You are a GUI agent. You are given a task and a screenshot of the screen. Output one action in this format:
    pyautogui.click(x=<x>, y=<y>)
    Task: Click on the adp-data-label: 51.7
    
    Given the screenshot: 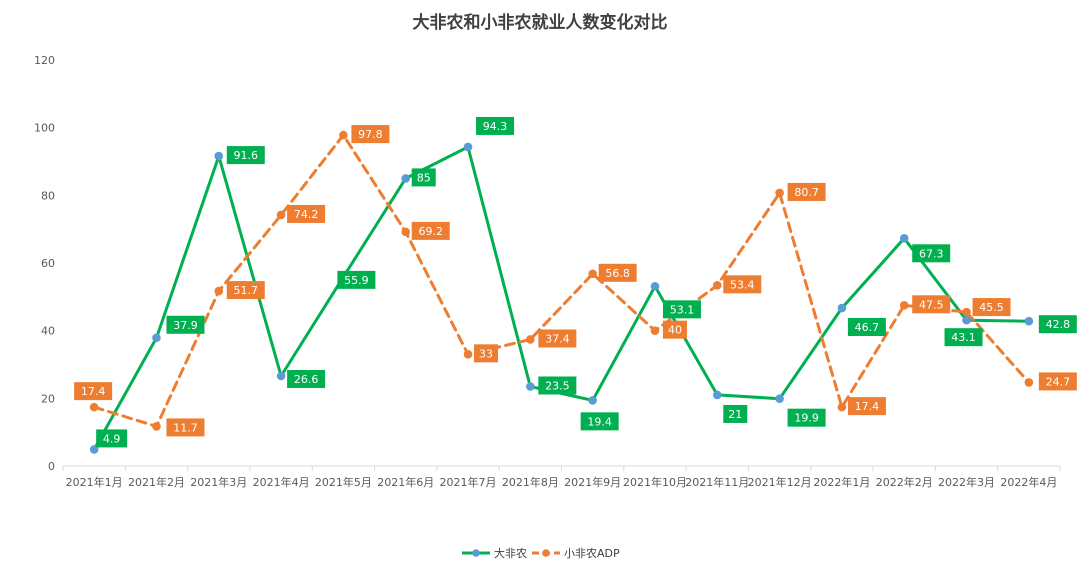 What is the action you would take?
    pyautogui.click(x=246, y=290)
    